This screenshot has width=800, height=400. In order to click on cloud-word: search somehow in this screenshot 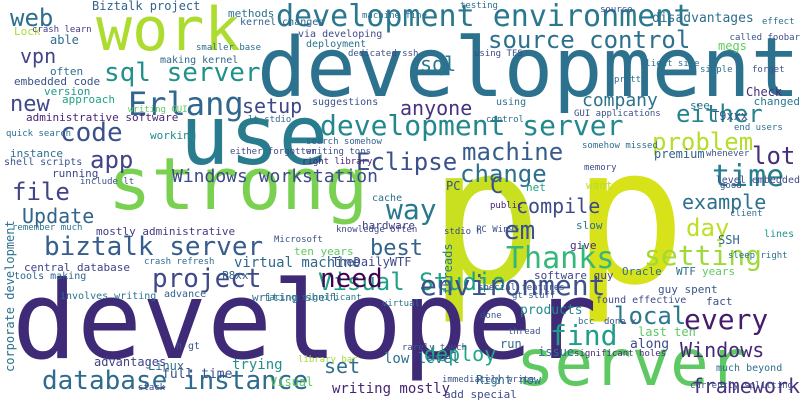, I will do `click(344, 142)`.